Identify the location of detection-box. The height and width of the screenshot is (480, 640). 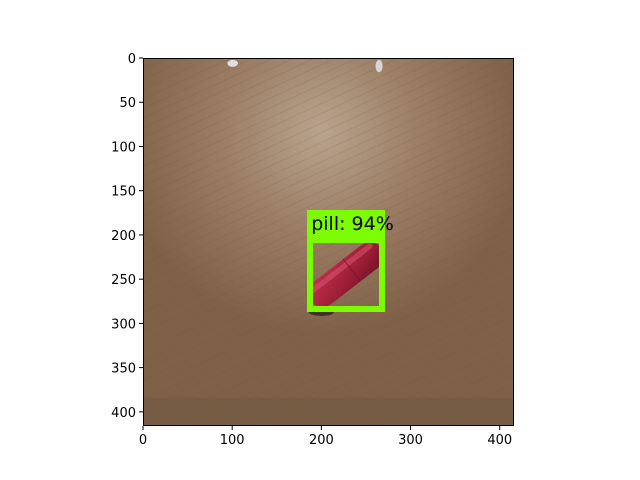
(346, 274).